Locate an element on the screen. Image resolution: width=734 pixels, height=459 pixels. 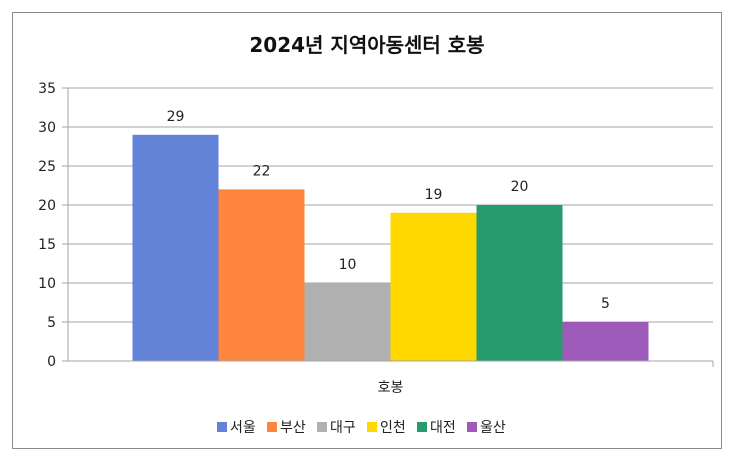
legend-item-6: 울산 is located at coordinates (486, 428).